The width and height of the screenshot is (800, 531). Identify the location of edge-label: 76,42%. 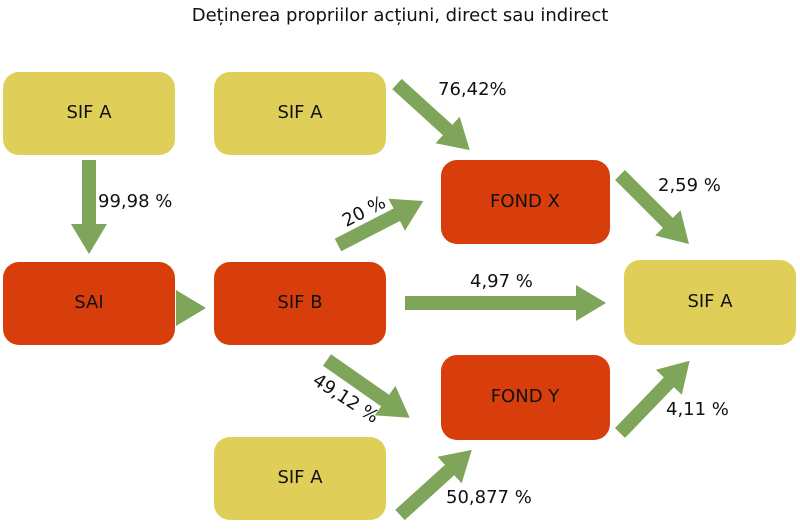
(472, 89).